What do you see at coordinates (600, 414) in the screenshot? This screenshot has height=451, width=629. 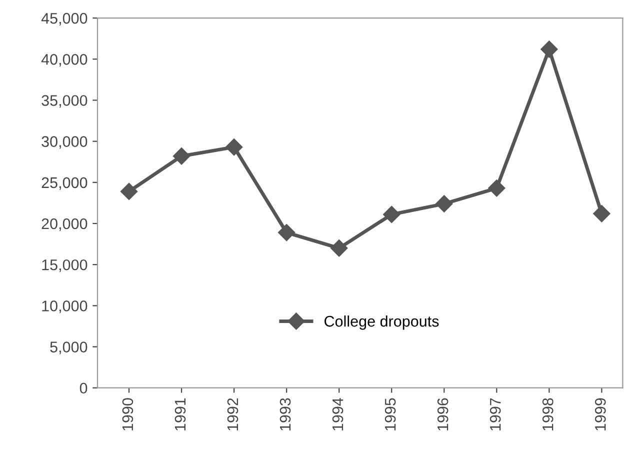 I see `x-tick-label: 1999` at bounding box center [600, 414].